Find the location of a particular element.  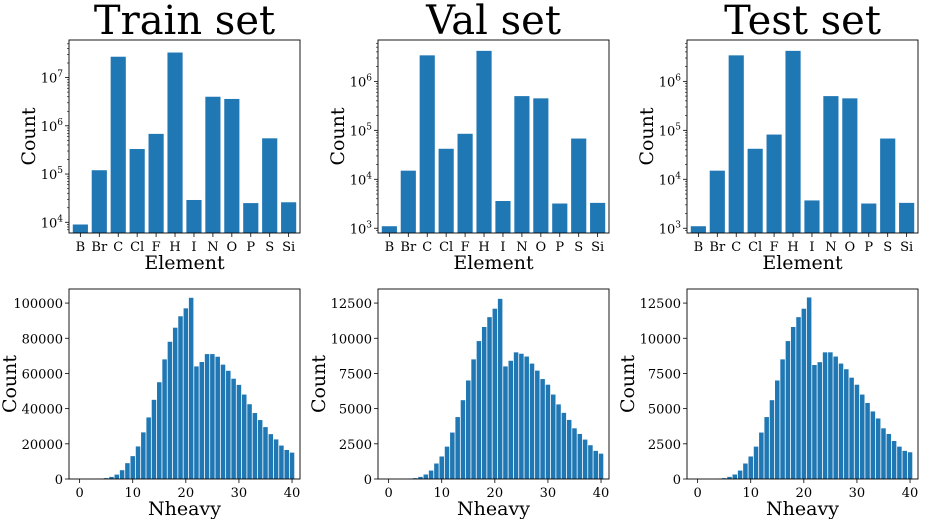

x-tick-label: C is located at coordinates (427, 247).